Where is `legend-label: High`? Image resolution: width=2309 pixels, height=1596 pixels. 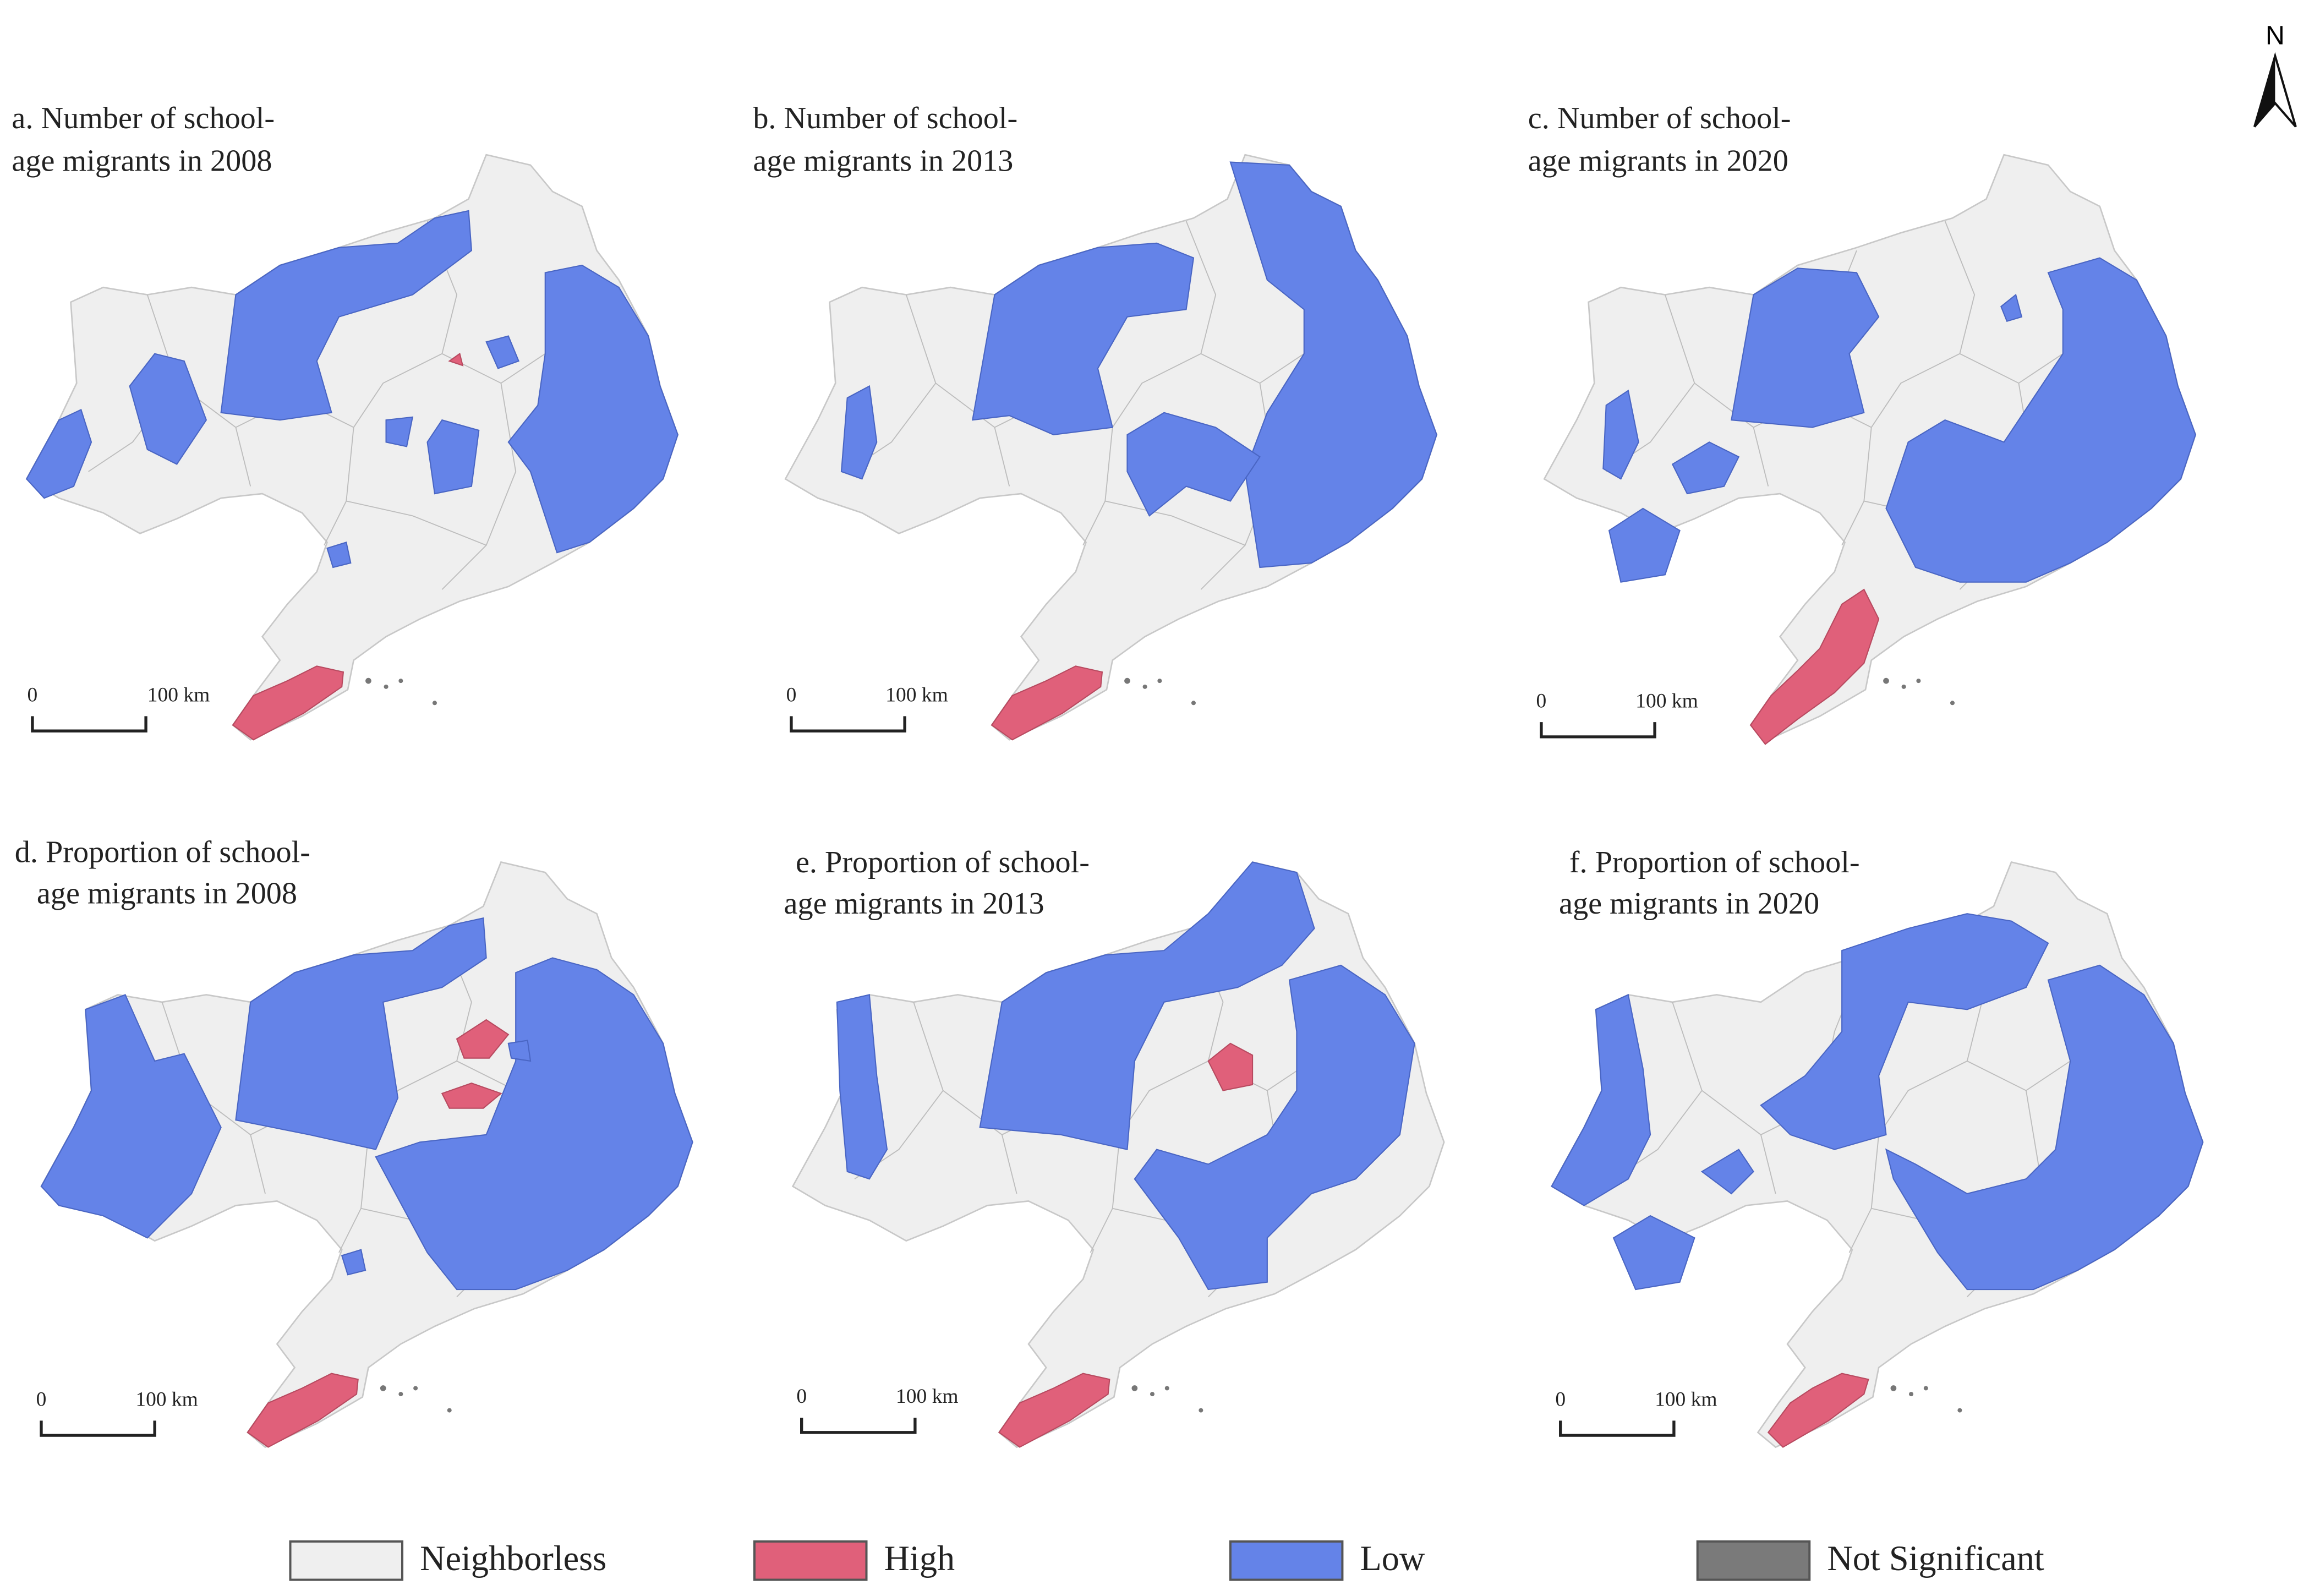
legend-label: High is located at coordinates (919, 1558).